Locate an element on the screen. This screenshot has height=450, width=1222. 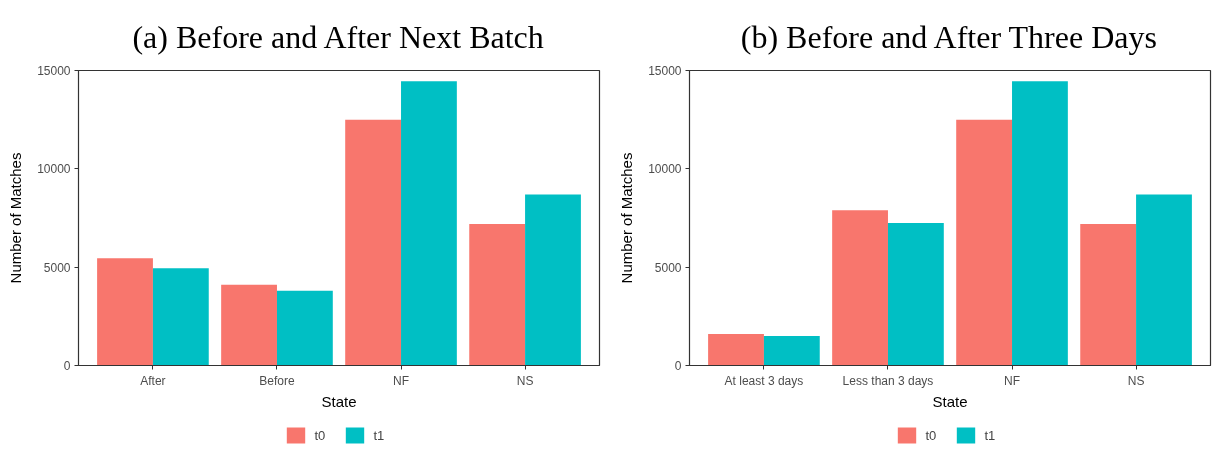
x-tick-label: Less than 3 days is located at coordinates (888, 380).